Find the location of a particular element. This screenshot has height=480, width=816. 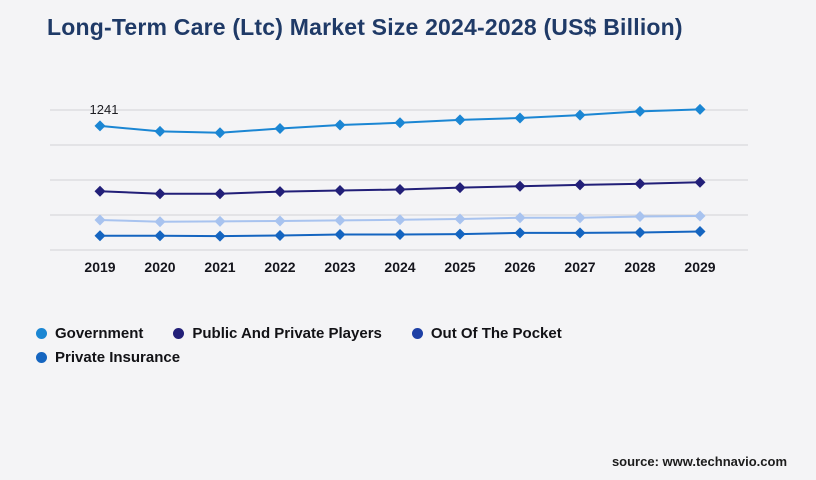

x-axis-tick-label: 2026 is located at coordinates (519, 267).